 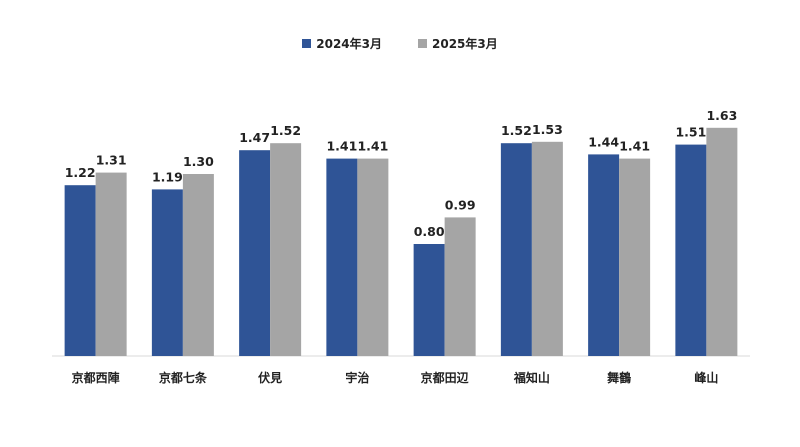 I want to click on x-tick-label-0: 京都西陣, so click(x=96, y=377).